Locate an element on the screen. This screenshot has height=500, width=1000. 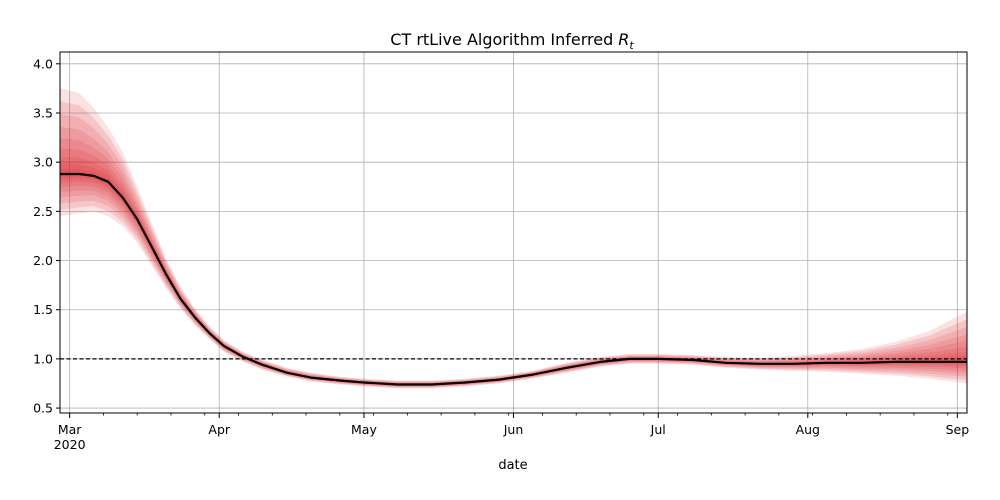
x-tick-label: Jul is located at coordinates (658, 429).